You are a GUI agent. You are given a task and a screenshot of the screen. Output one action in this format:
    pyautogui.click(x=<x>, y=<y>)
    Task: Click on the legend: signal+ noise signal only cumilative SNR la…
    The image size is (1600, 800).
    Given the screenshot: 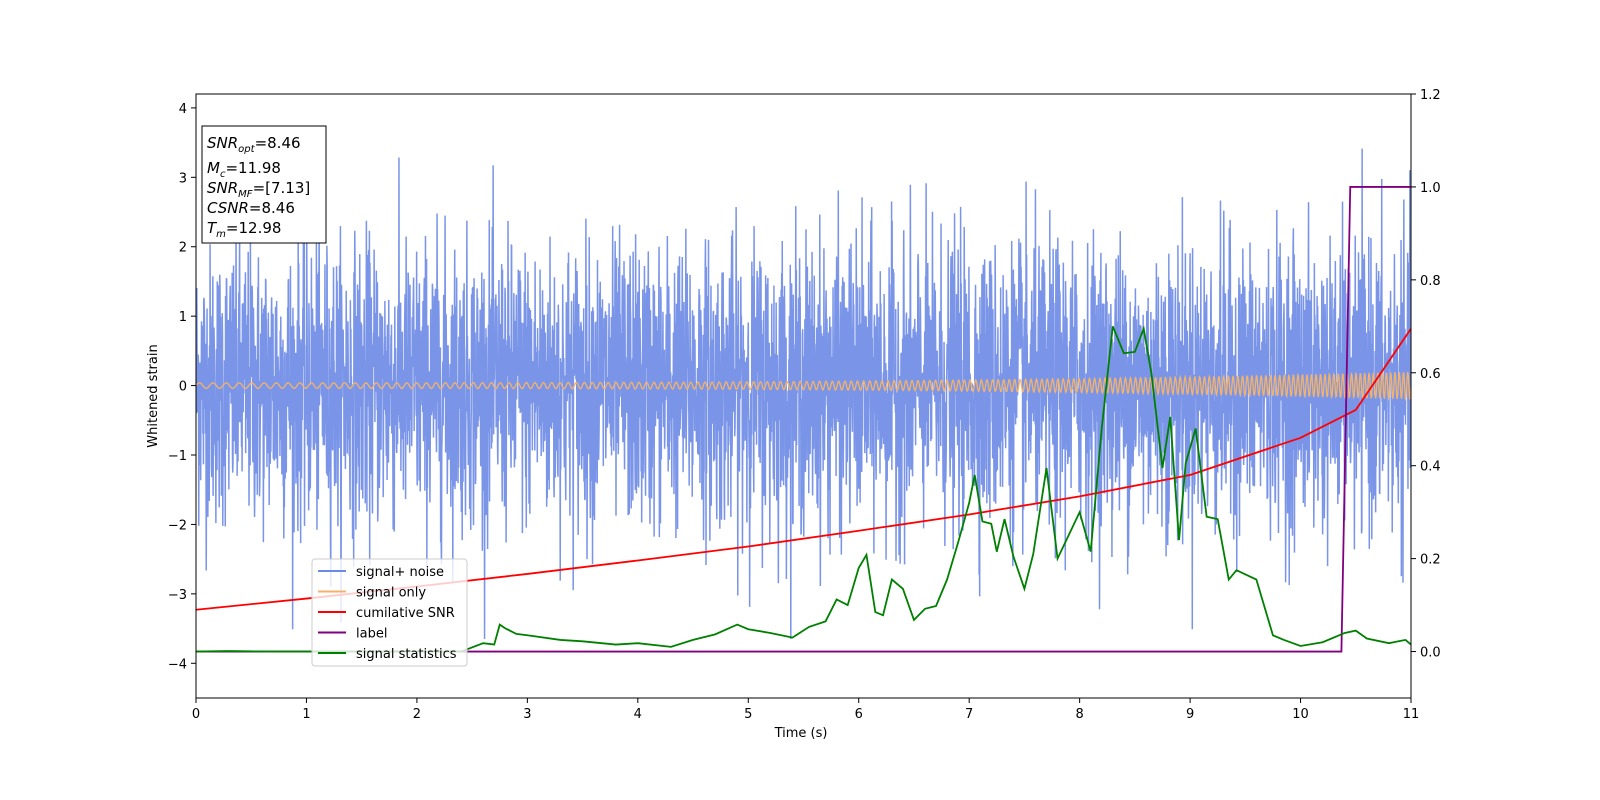 What is the action you would take?
    pyautogui.click(x=389, y=612)
    